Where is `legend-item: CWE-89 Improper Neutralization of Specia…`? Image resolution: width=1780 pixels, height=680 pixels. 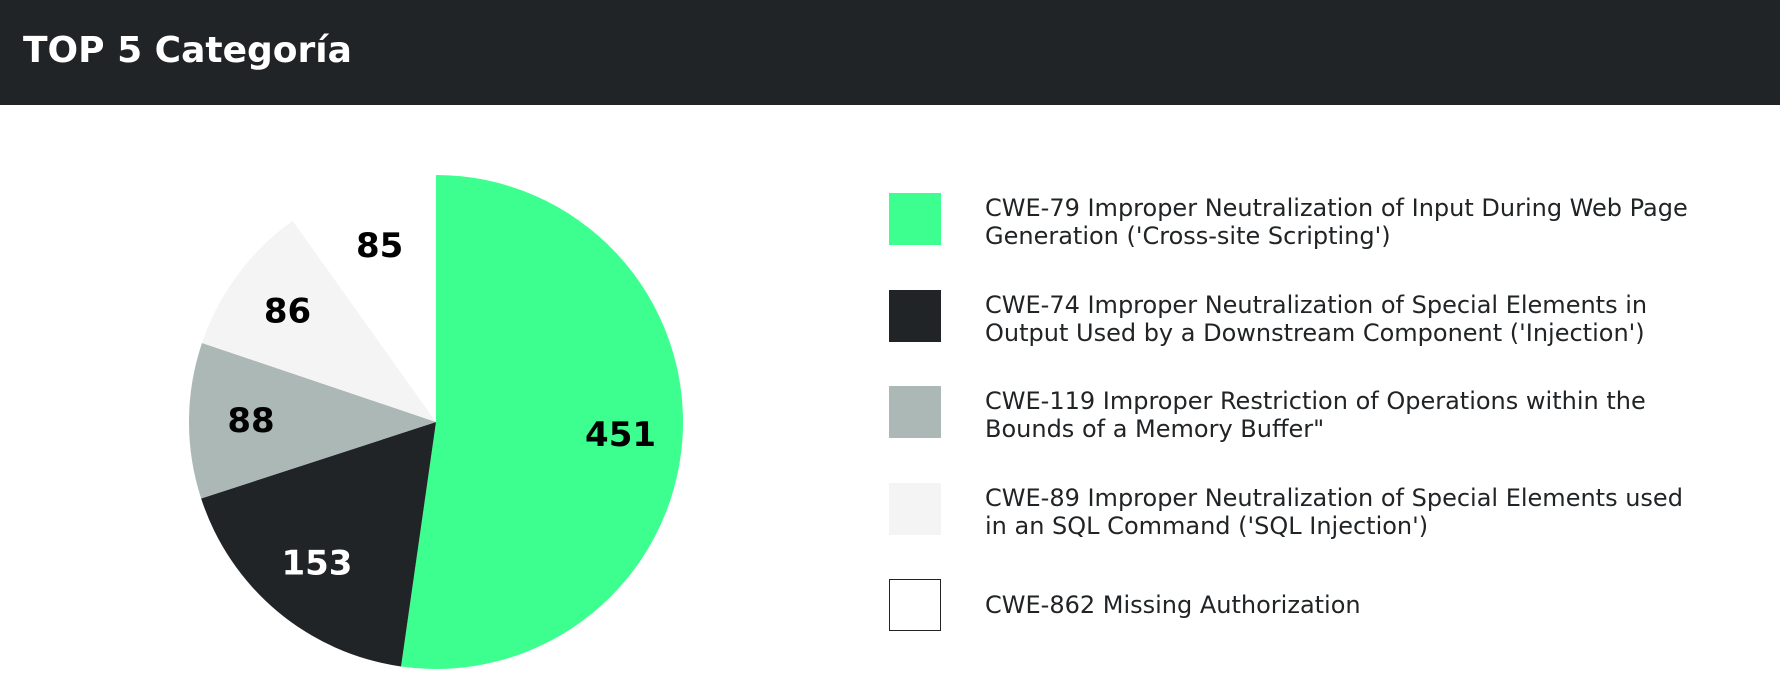 legend-item: CWE-89 Improper Neutralization of Specia… is located at coordinates (1319, 511).